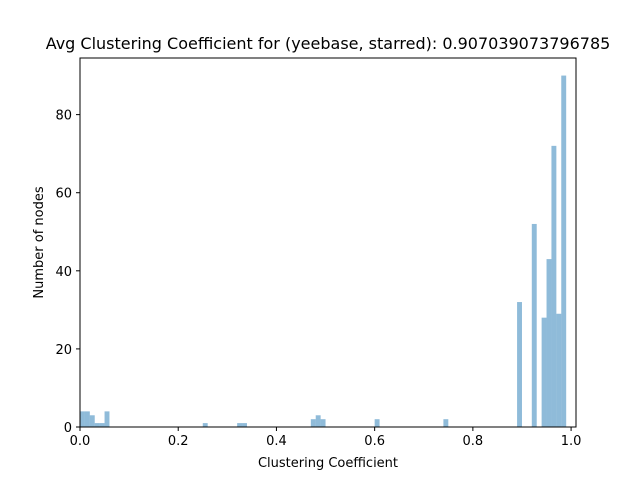  I want to click on y-tick-label: 80, so click(63, 116).